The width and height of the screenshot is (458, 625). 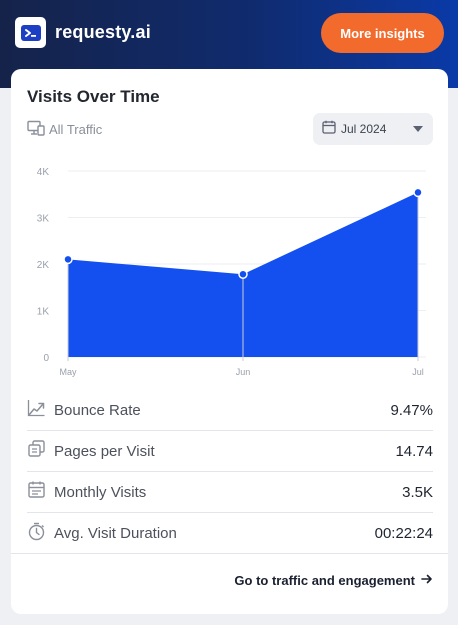 I want to click on selected-month: Jul 2024, so click(x=364, y=129).